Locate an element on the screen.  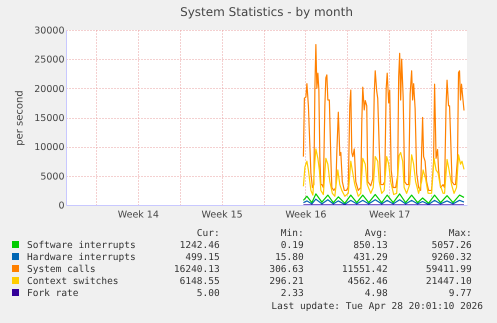
chart-title: System Statistics - by month is located at coordinates (266, 12).